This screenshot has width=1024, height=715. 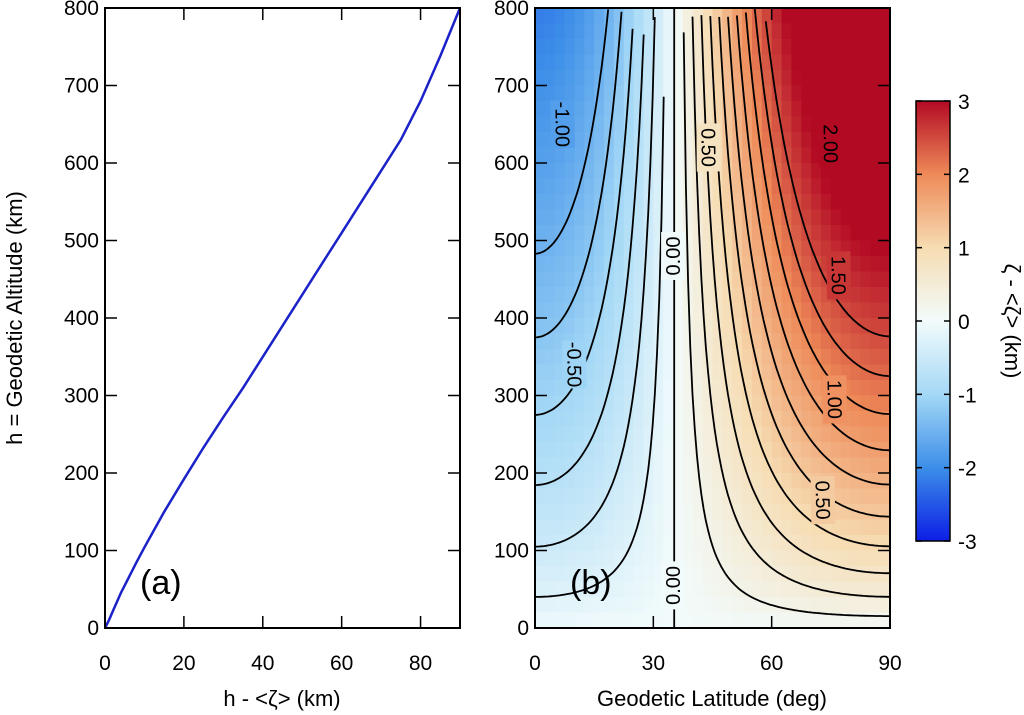 What do you see at coordinates (674, 585) in the screenshot?
I see `contour-label: 0.00` at bounding box center [674, 585].